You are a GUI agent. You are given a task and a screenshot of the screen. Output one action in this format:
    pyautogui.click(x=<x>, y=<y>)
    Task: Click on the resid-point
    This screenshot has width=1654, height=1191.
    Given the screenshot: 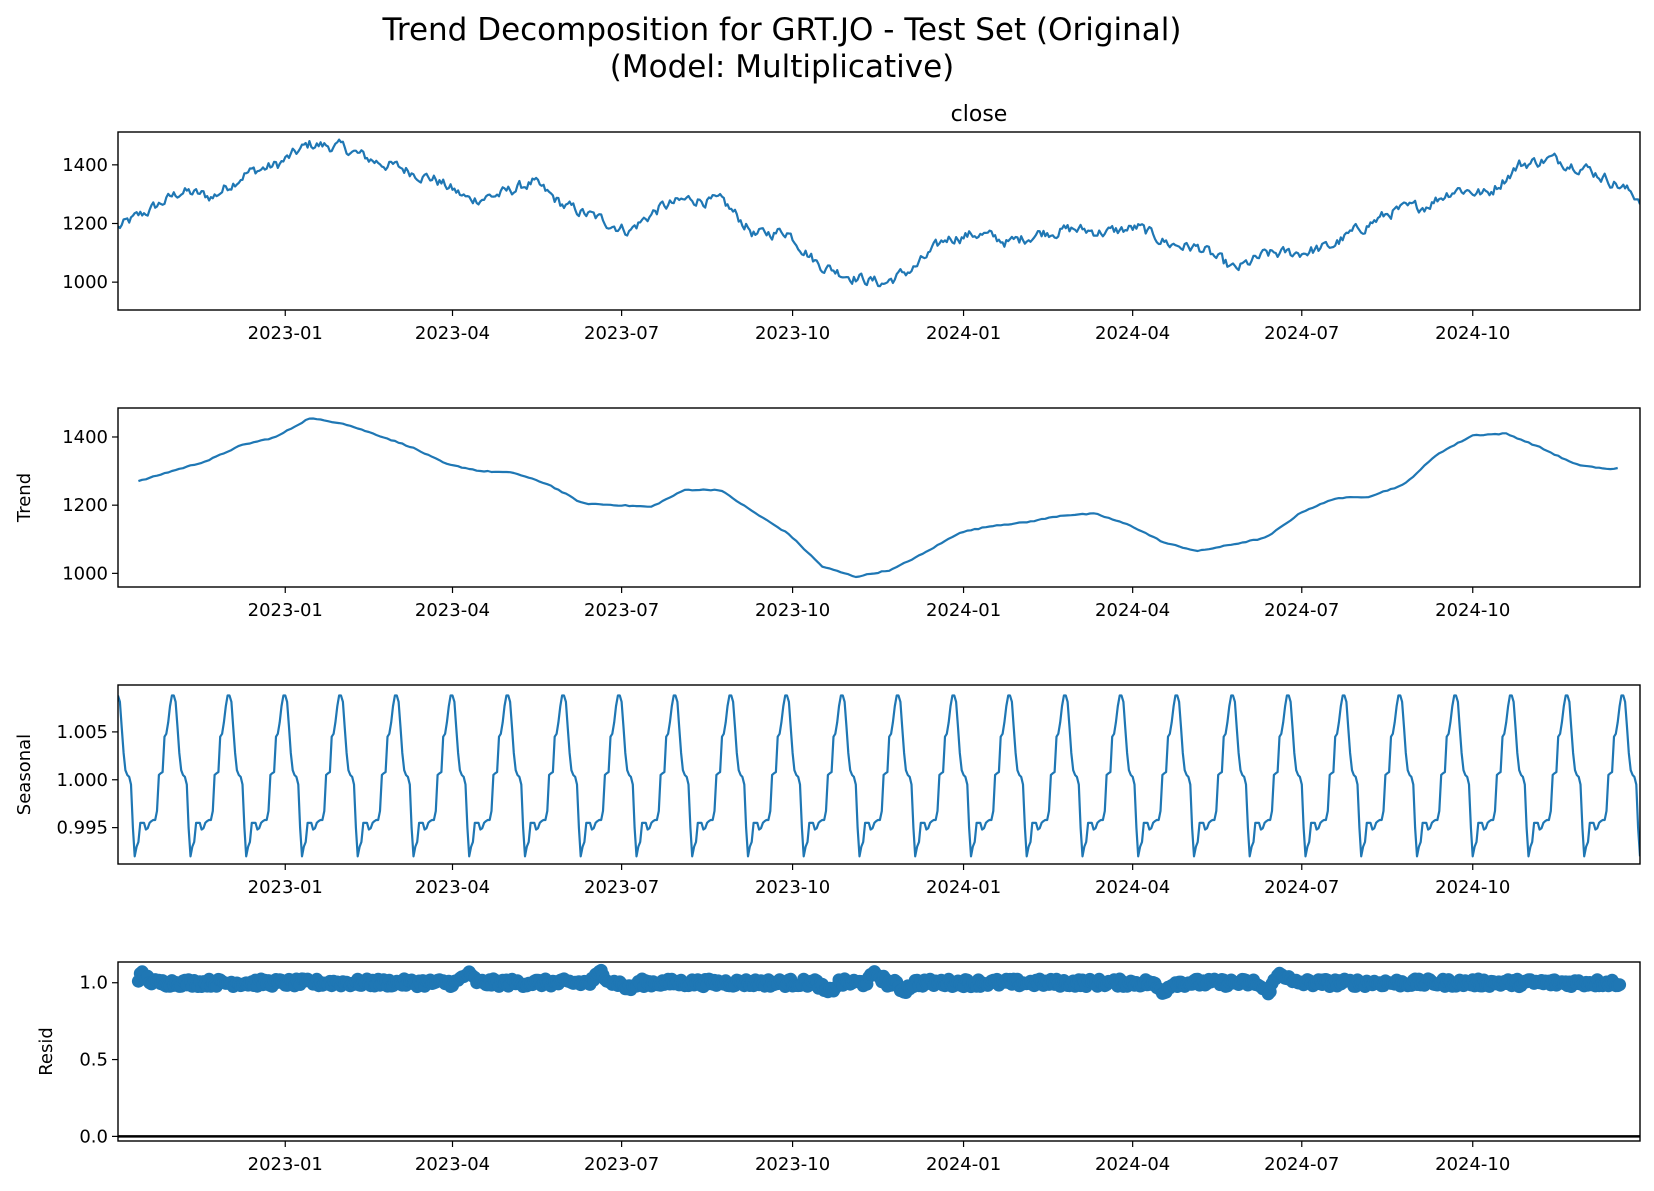 What is the action you would take?
    pyautogui.click(x=1620, y=985)
    